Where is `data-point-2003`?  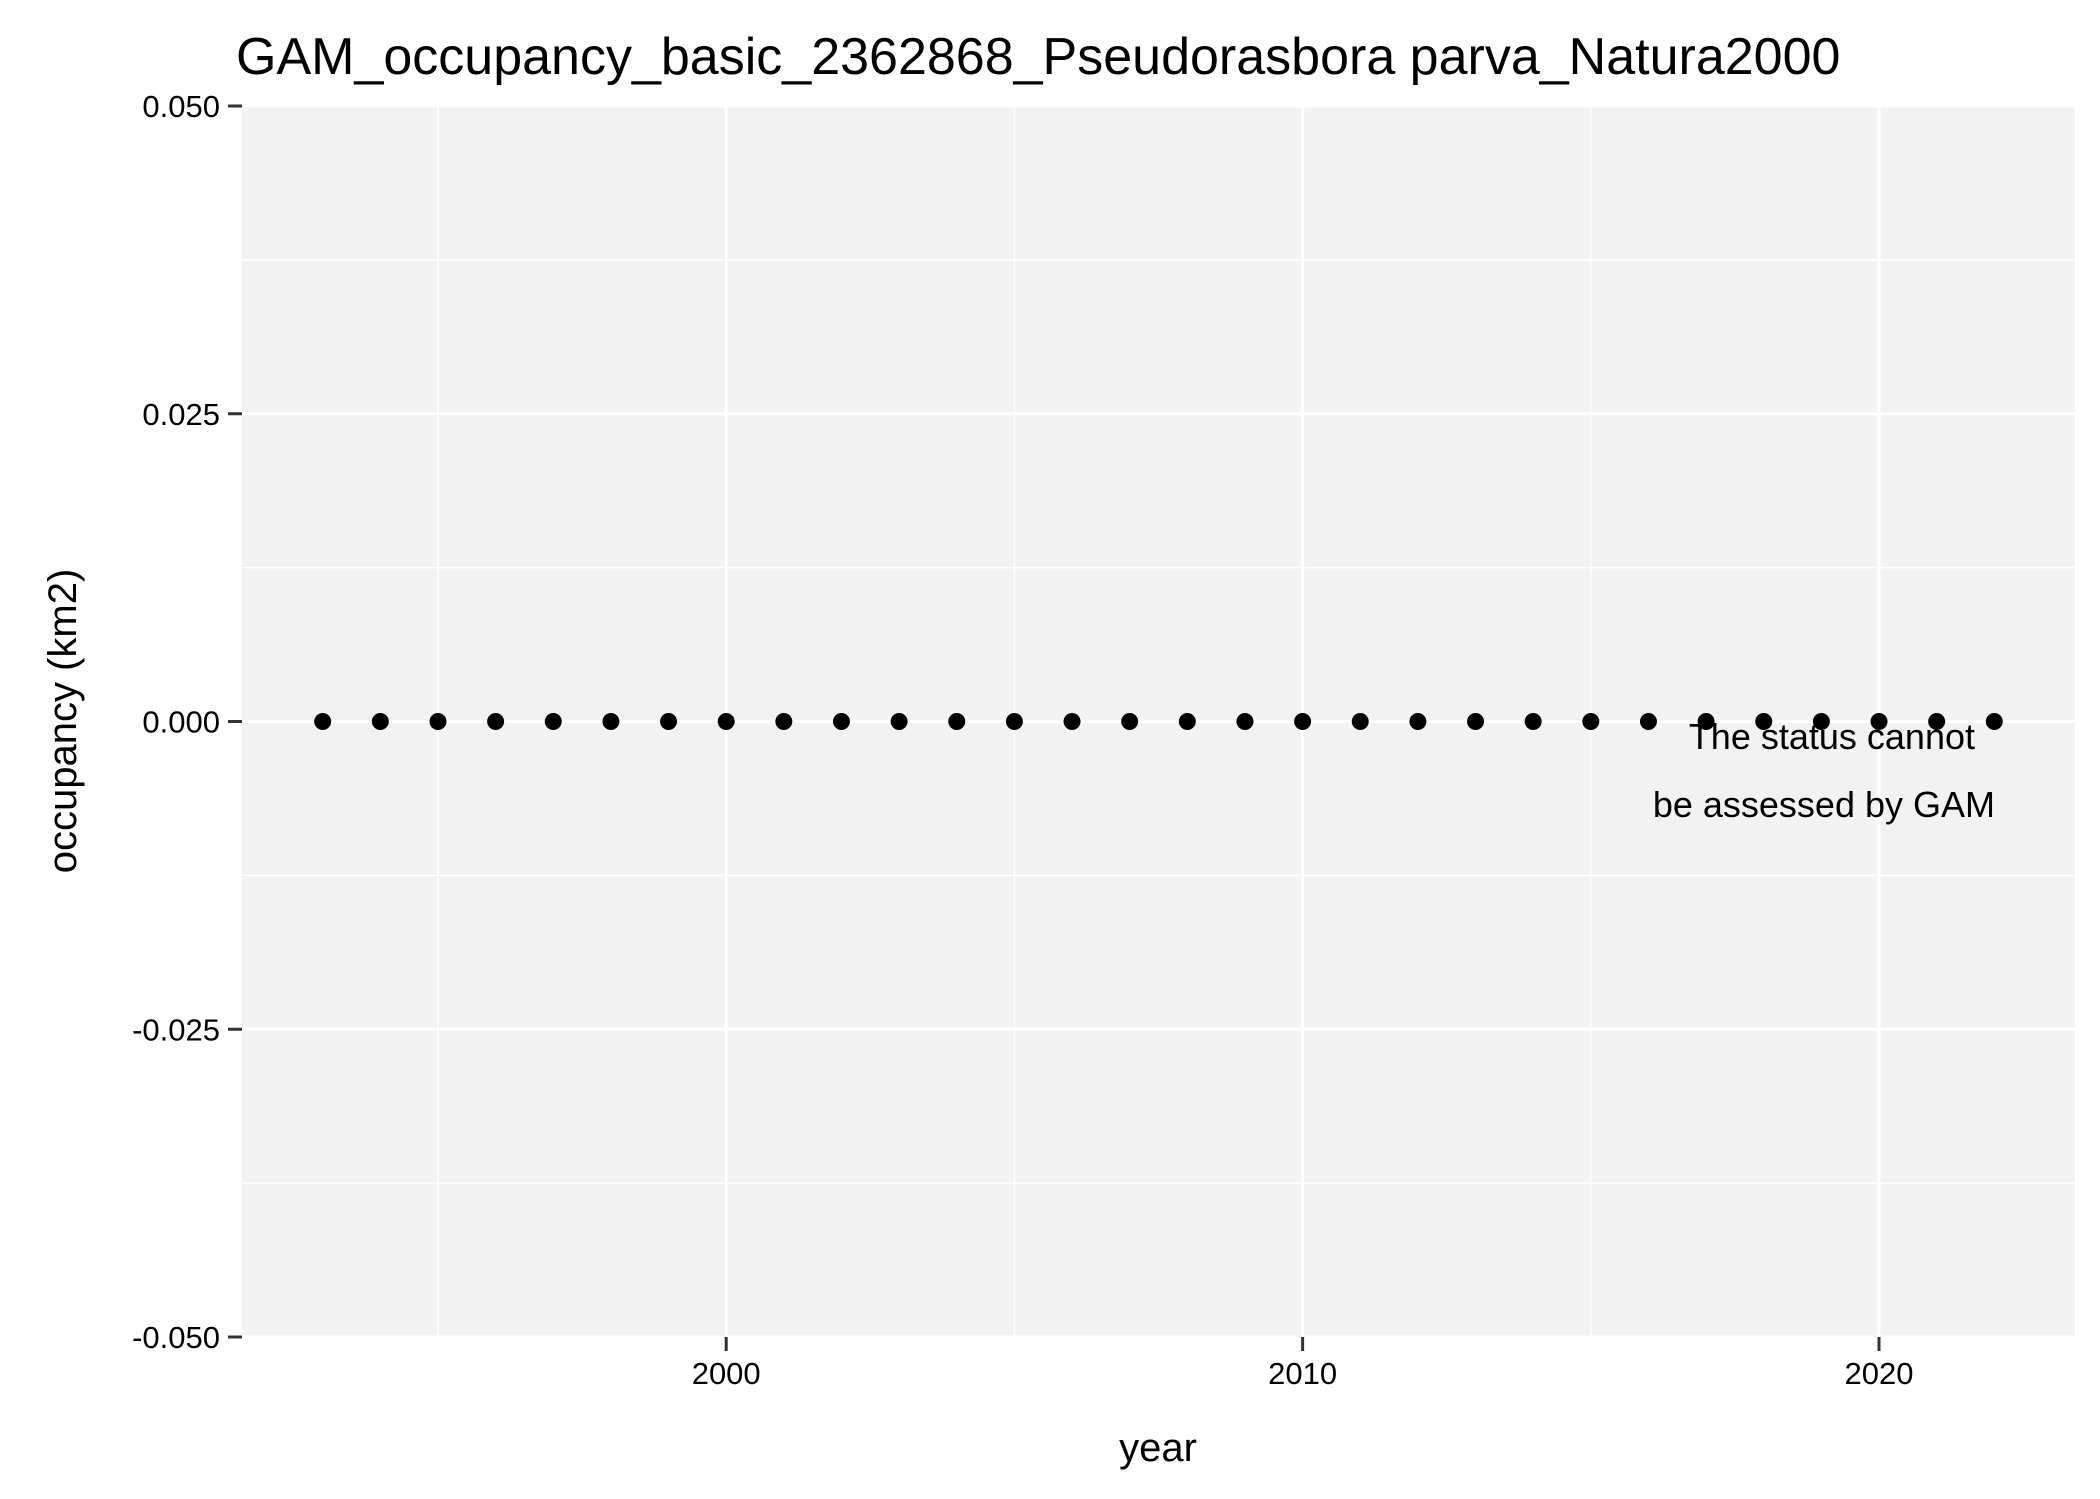
data-point-2003 is located at coordinates (899, 721).